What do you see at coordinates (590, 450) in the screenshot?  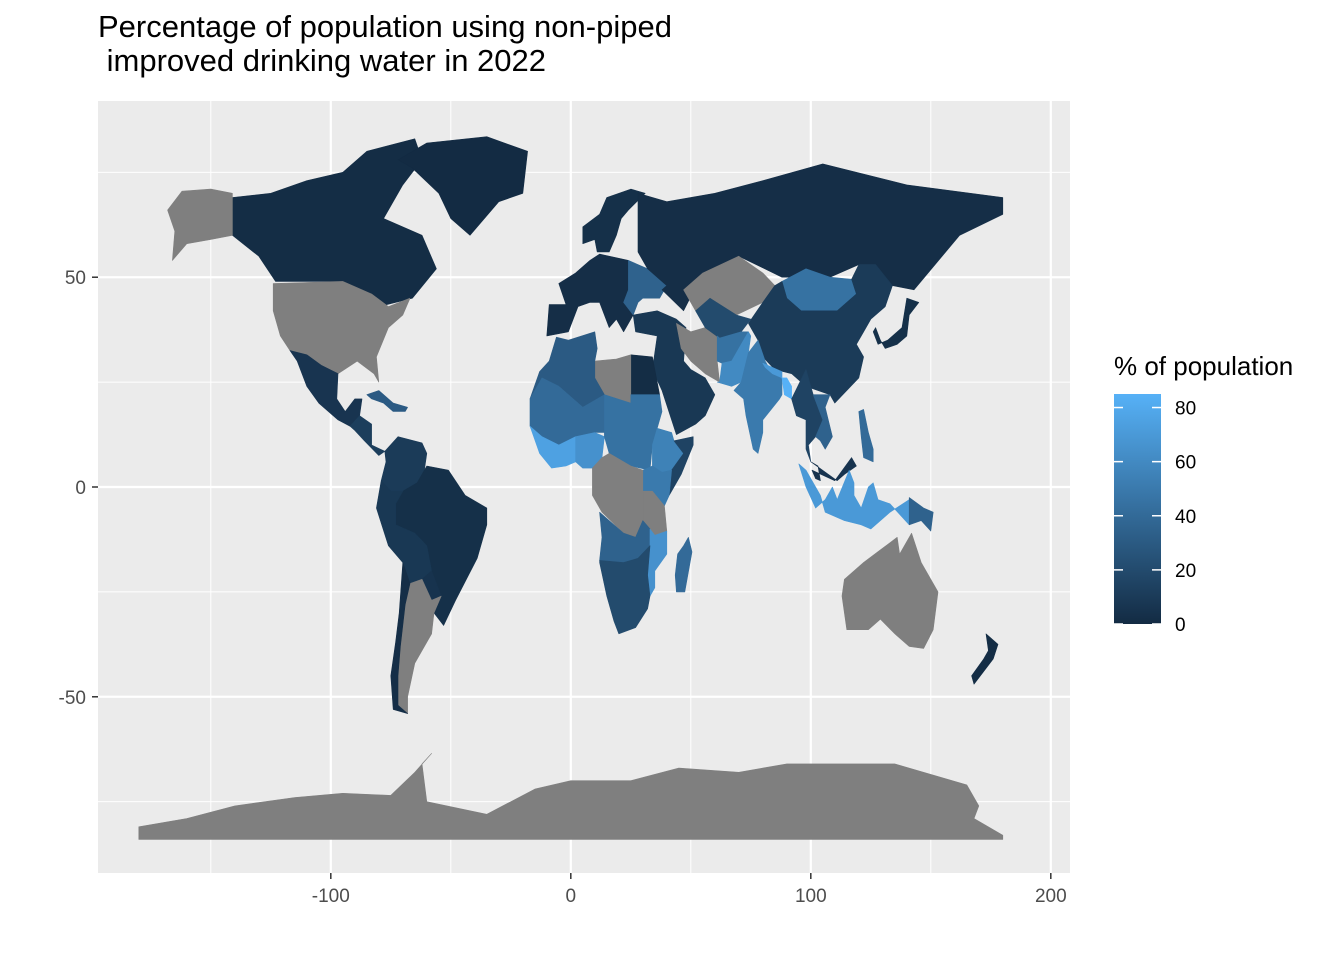 I see `region-nigeria` at bounding box center [590, 450].